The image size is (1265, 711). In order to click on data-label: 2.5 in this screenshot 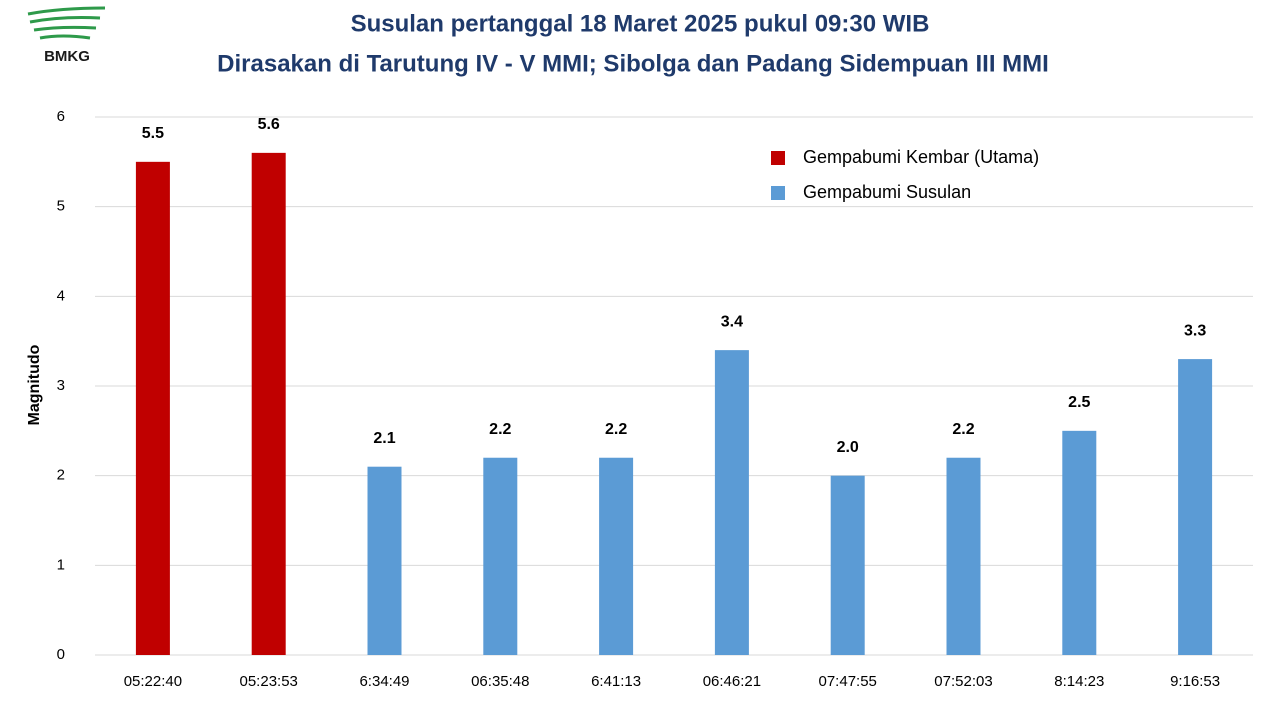, I will do `click(1079, 402)`.